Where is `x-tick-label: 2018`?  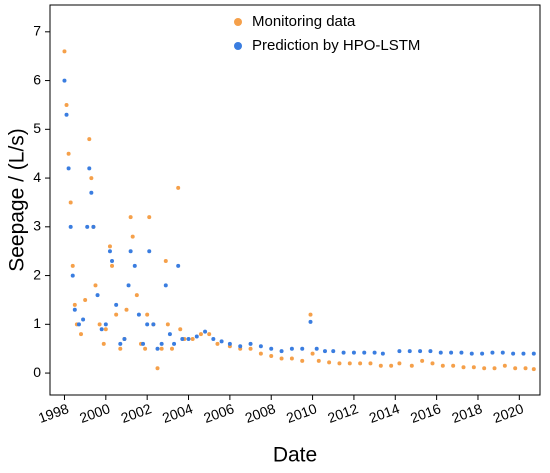
x-tick-label: 2018 is located at coordinates (467, 413).